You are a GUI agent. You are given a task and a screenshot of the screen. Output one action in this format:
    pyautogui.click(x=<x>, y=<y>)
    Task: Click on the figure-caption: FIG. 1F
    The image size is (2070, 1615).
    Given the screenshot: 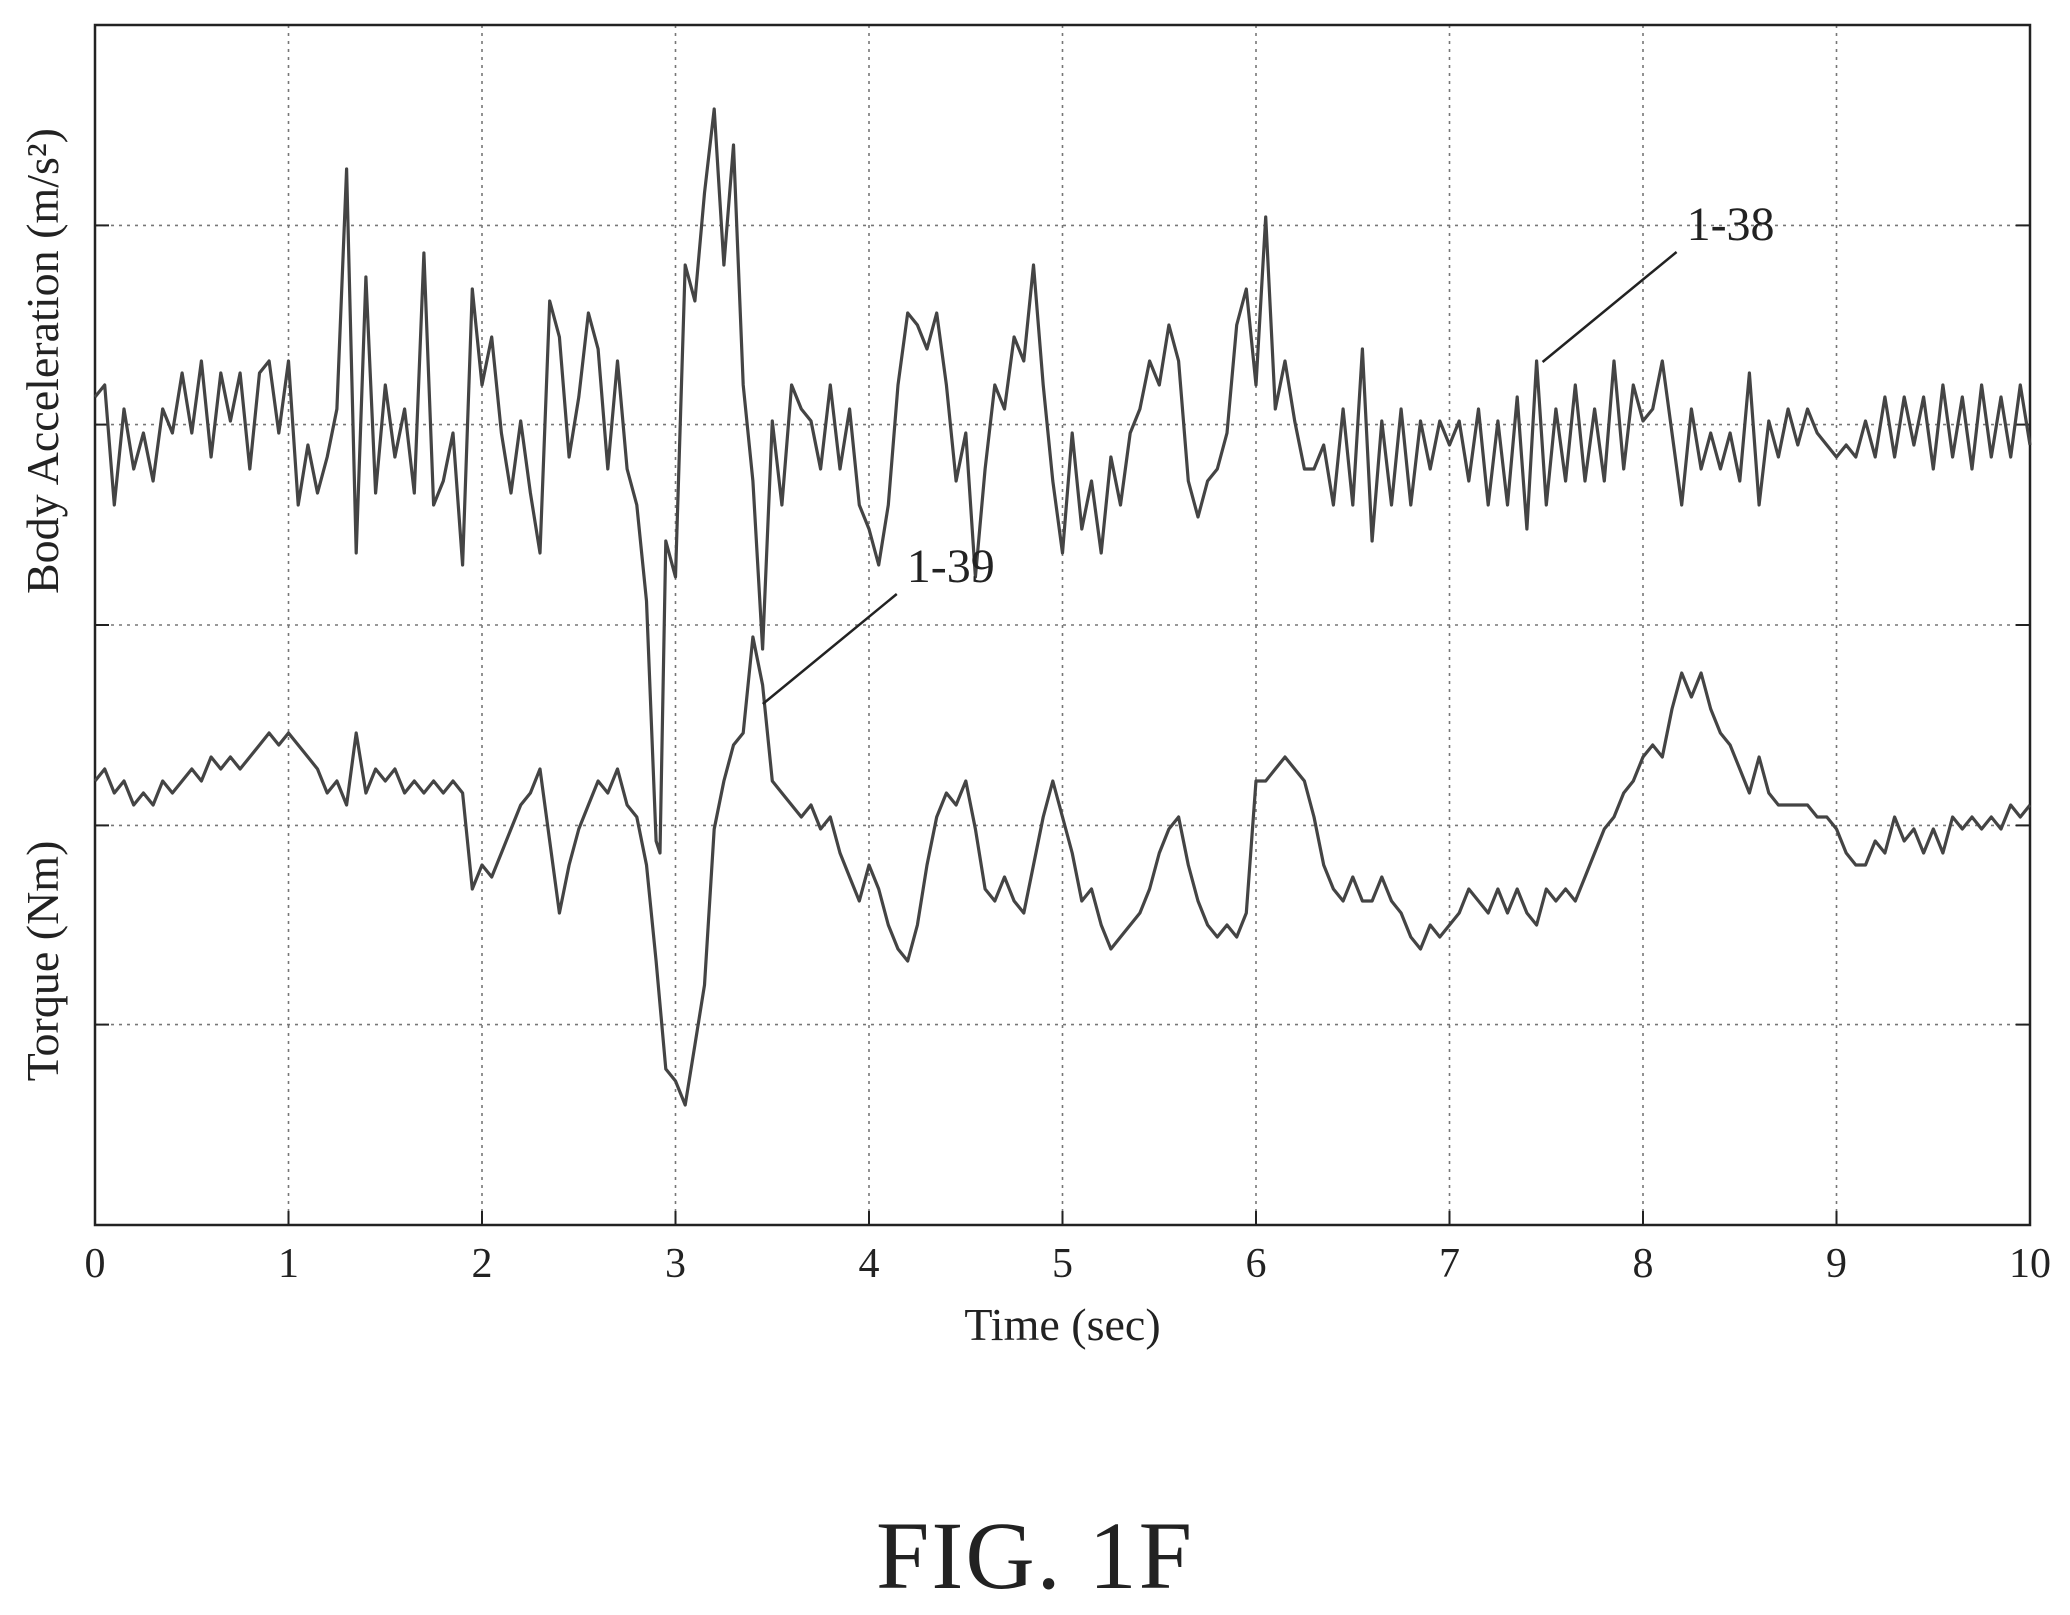 What is the action you would take?
    pyautogui.click(x=1035, y=1555)
    